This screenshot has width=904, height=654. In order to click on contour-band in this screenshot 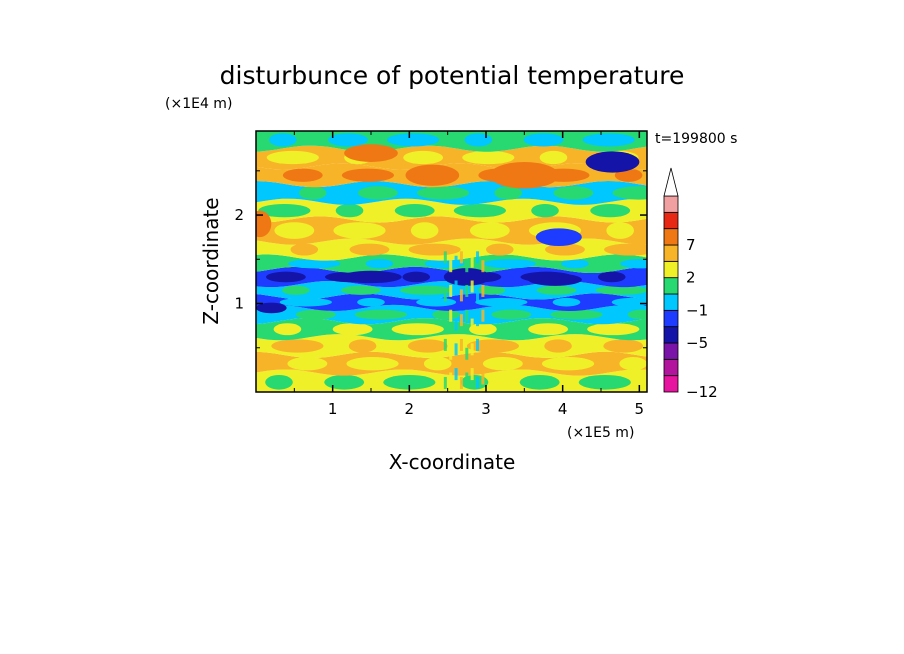, I will do `click(451, 363)`.